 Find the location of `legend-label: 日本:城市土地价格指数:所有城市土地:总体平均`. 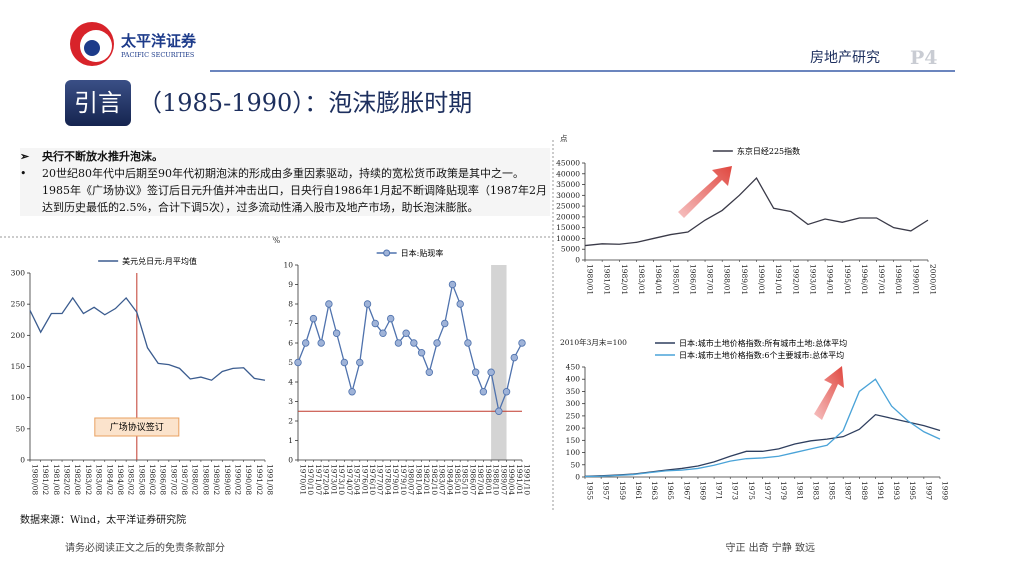

legend-label: 日本:城市土地价格指数:所有城市土地:总体平均 is located at coordinates (763, 343).